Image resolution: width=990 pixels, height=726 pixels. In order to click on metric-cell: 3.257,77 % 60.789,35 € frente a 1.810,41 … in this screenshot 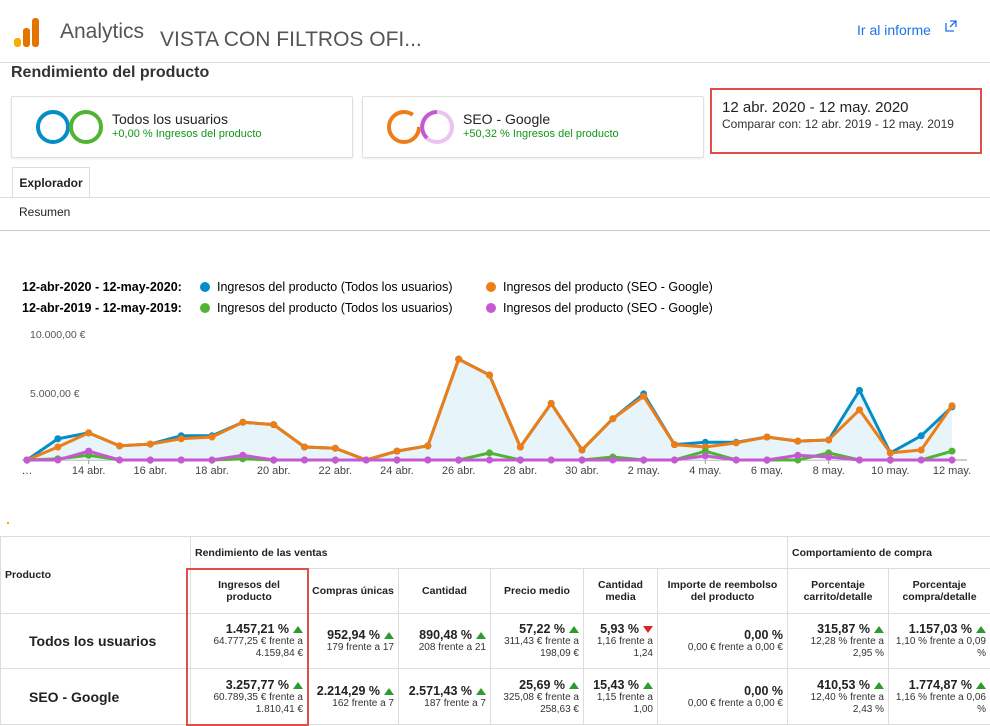, I will do `click(249, 696)`.